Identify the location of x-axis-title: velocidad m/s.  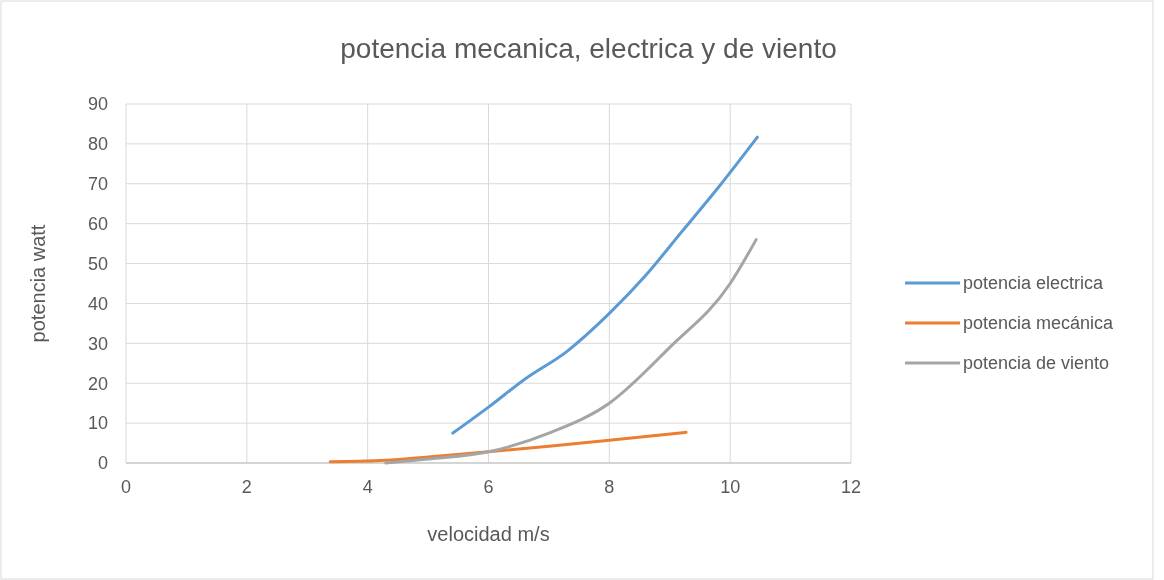
(488, 534).